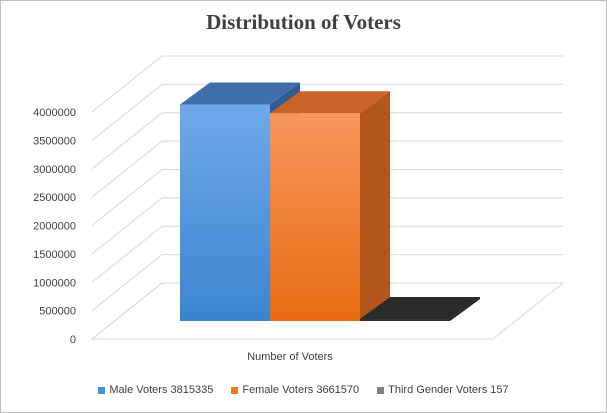 This screenshot has height=413, width=607. I want to click on legend-label-male: Male Voters 3815335, so click(161, 390).